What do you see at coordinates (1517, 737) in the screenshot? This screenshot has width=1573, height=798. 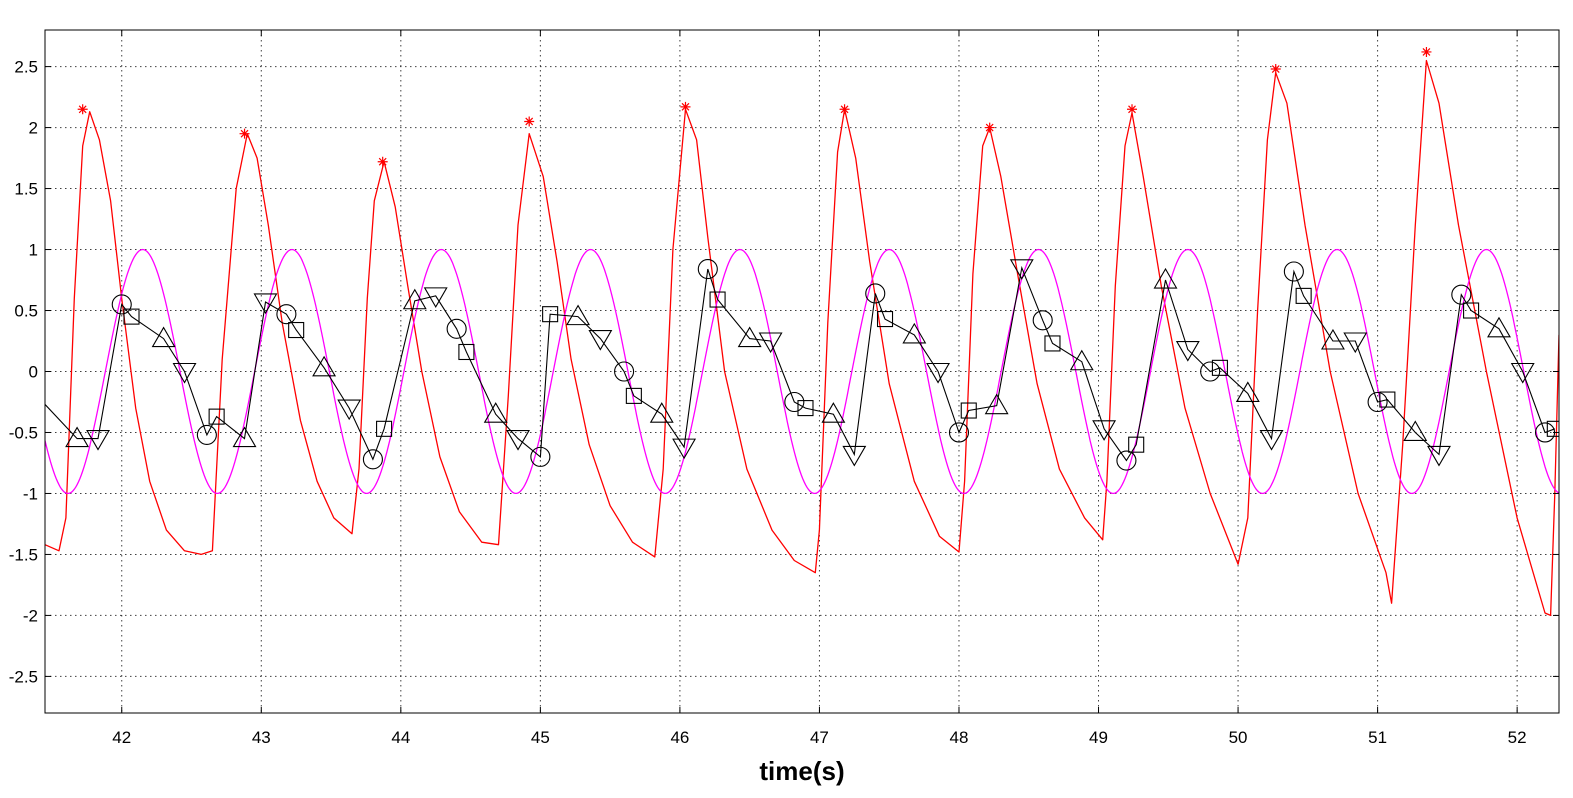 I see `x-tick-label: 52` at bounding box center [1517, 737].